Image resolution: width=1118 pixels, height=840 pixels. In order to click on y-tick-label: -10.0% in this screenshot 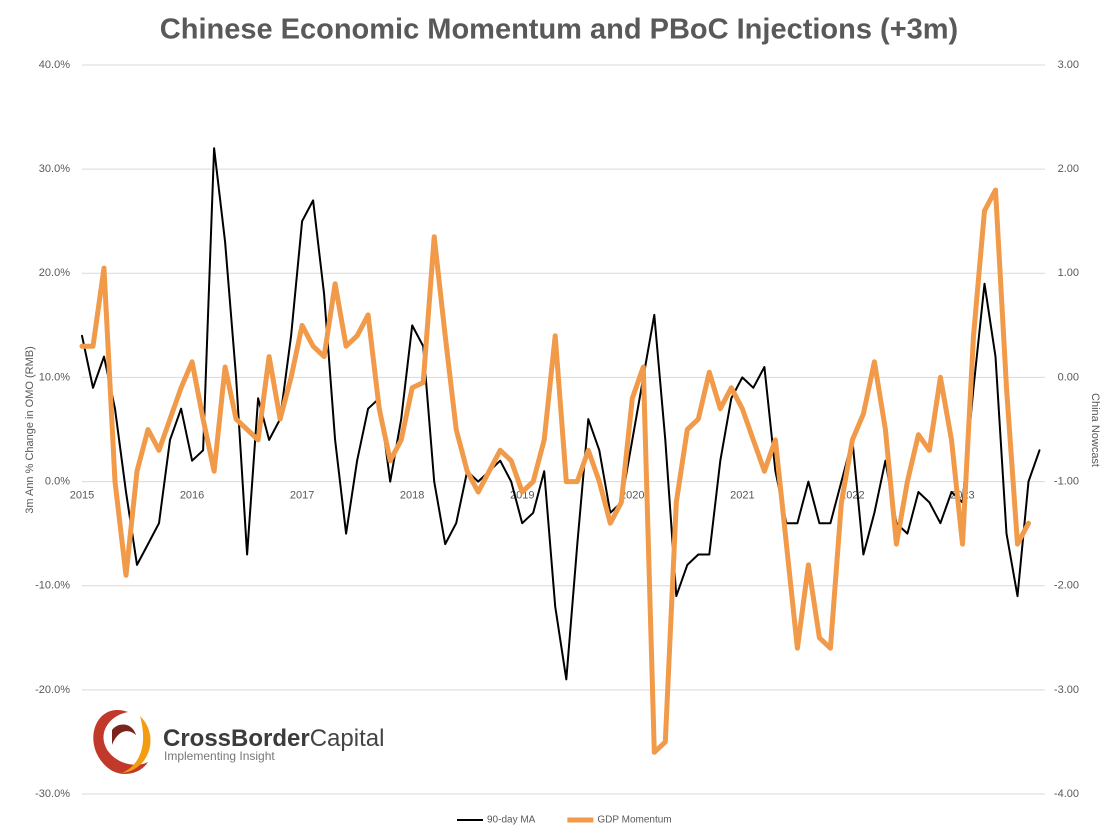, I will do `click(52, 586)`.